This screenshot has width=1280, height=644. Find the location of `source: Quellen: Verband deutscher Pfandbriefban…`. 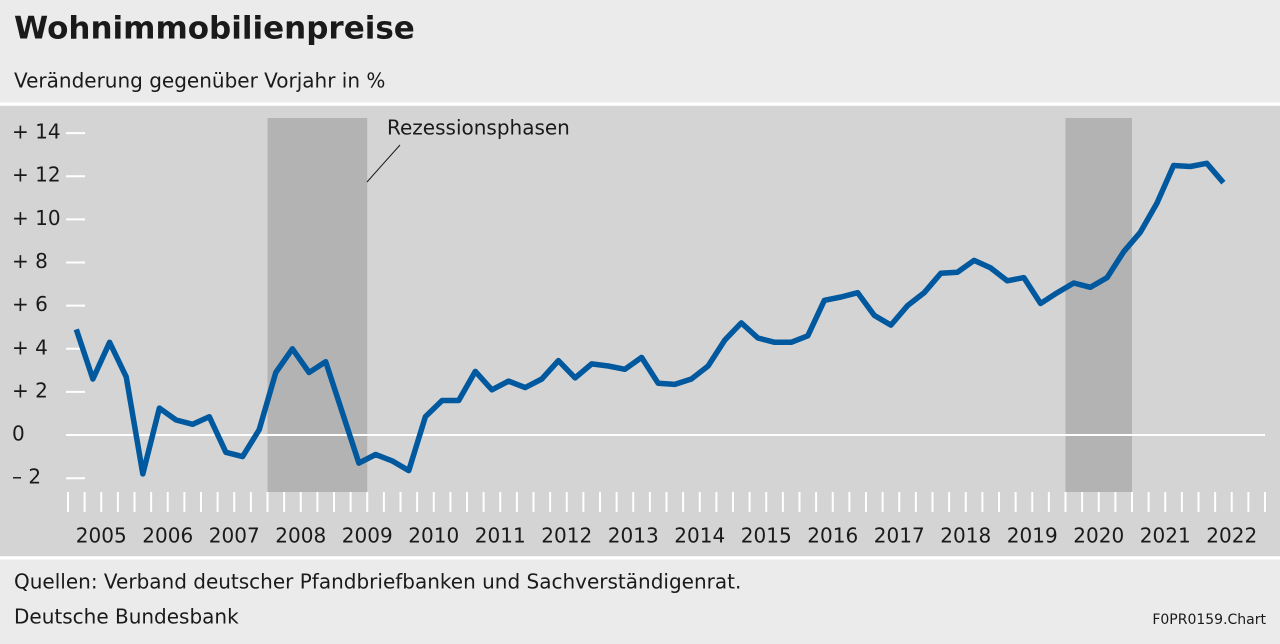

source: Quellen: Verband deutscher Pfandbriefban… is located at coordinates (377, 582).